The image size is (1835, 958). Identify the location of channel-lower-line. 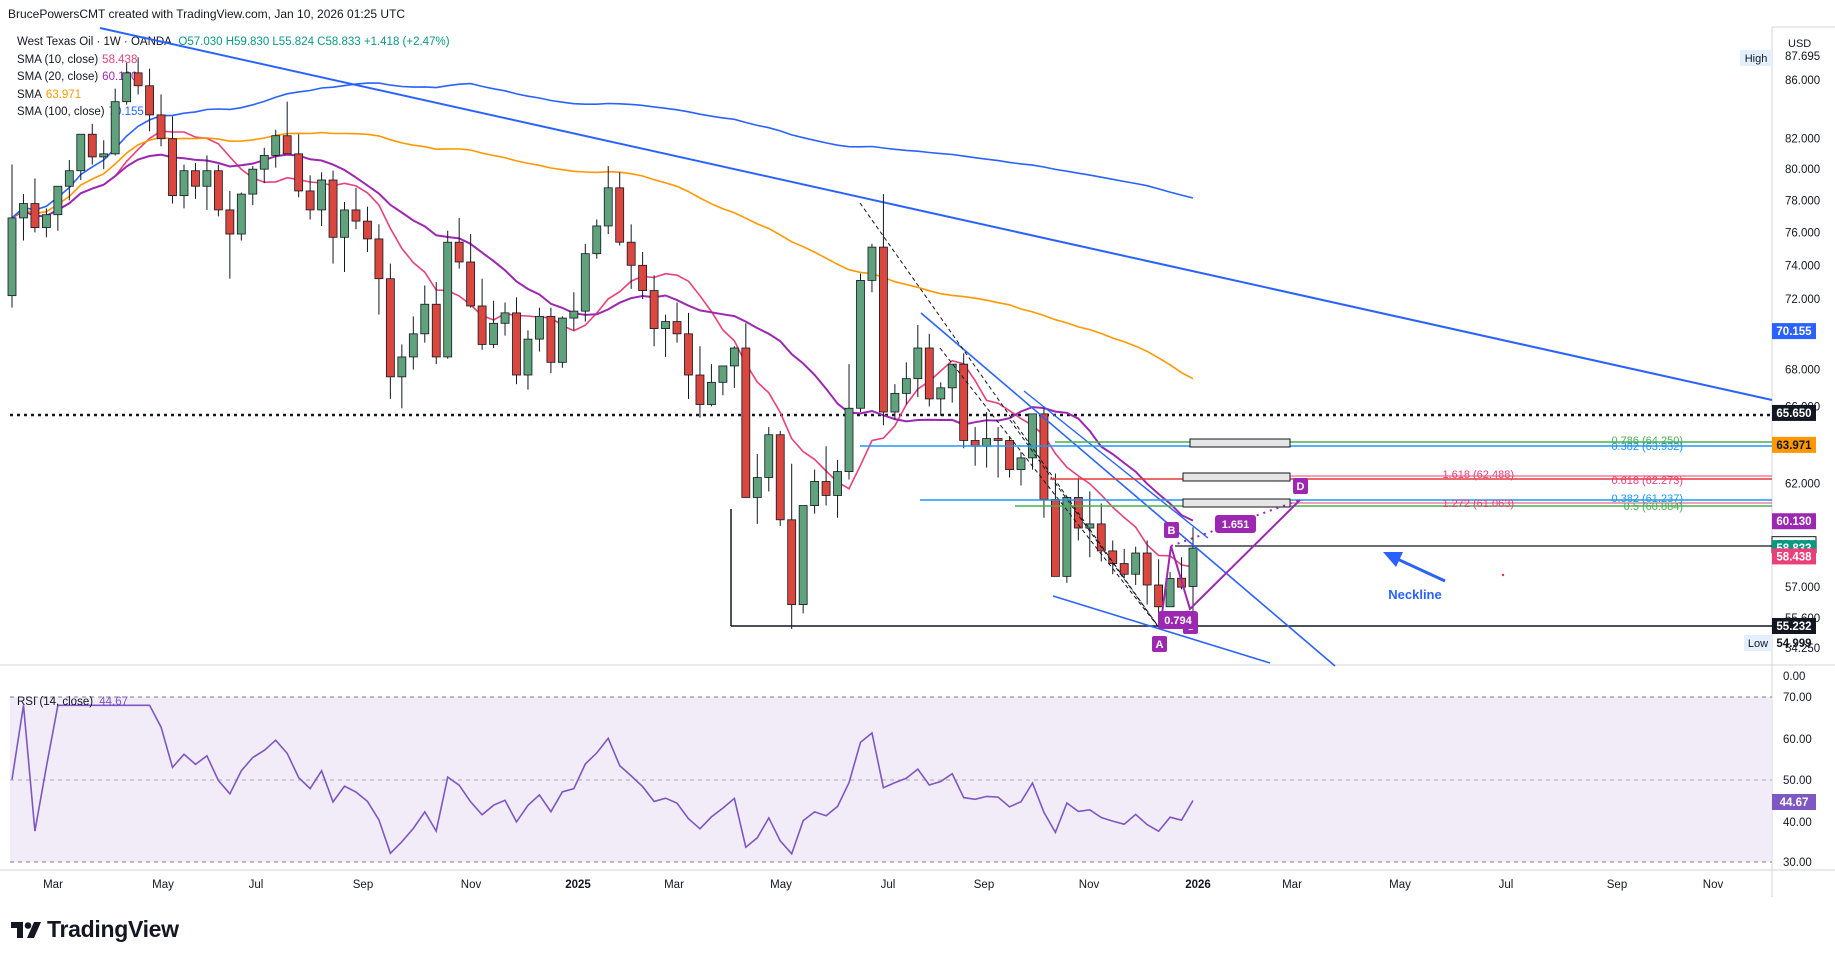
(1161, 629).